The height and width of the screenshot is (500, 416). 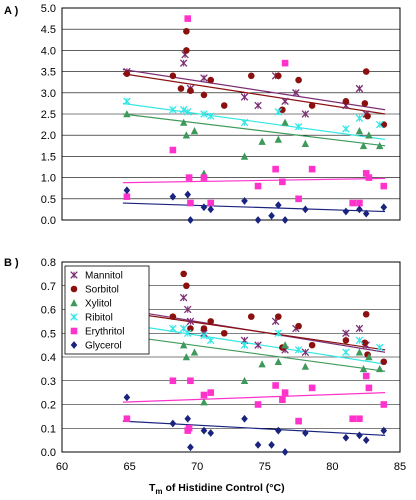 What do you see at coordinates (48, 358) in the screenshot?
I see `y-tick-label: 0.4` at bounding box center [48, 358].